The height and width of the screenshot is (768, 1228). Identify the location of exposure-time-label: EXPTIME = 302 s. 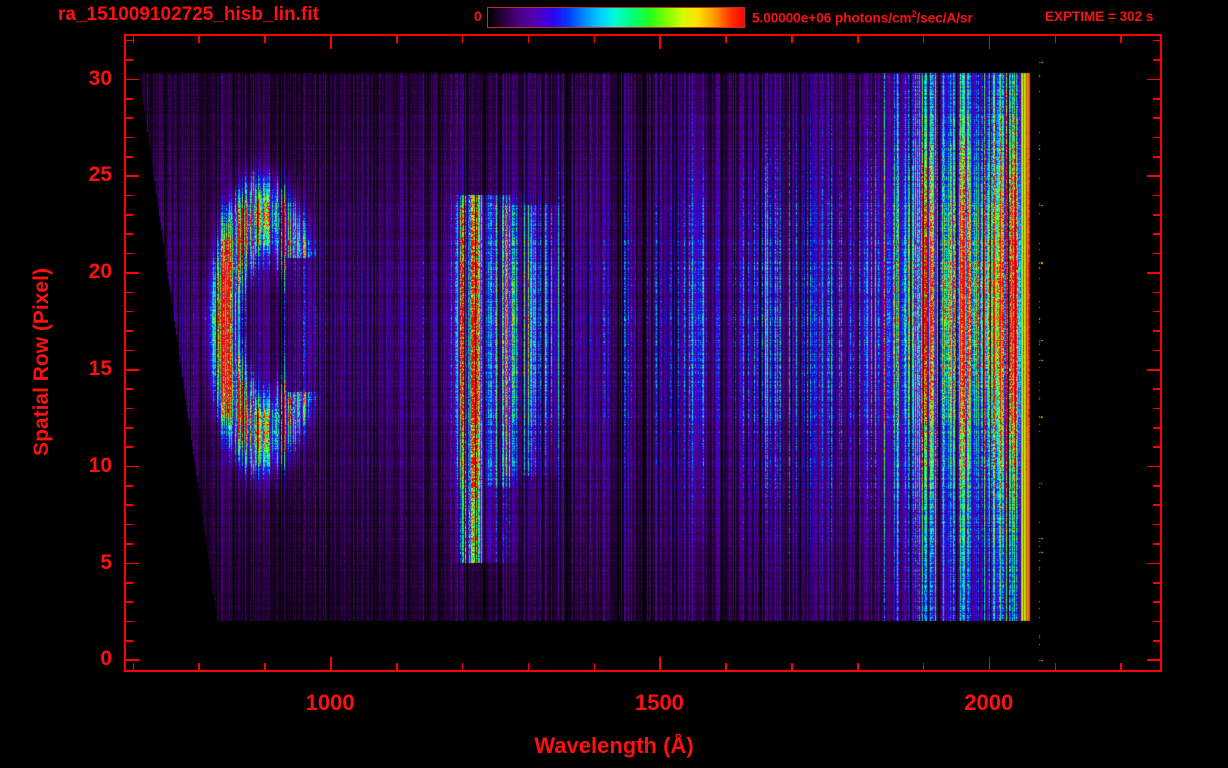
(1099, 16).